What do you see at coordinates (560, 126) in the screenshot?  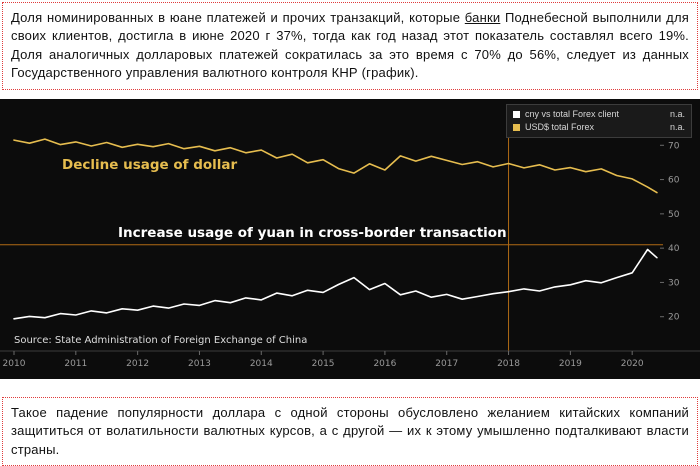 I see `usd-series-label: USD$ total Forex` at bounding box center [560, 126].